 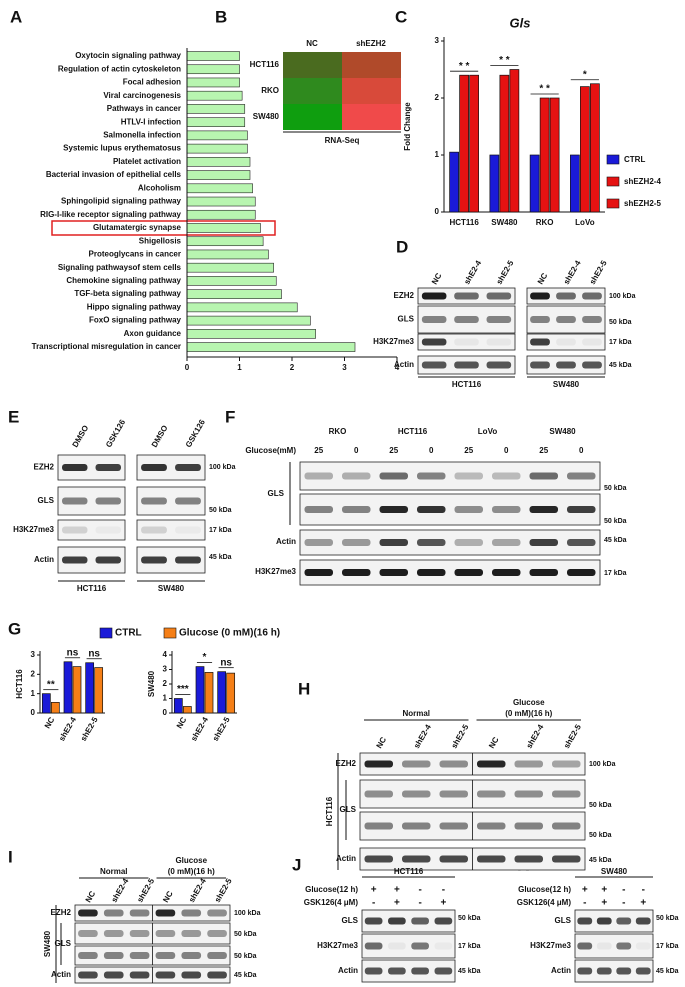 What do you see at coordinates (152, 82) in the screenshot?
I see `category-label: Focal adhesion` at bounding box center [152, 82].